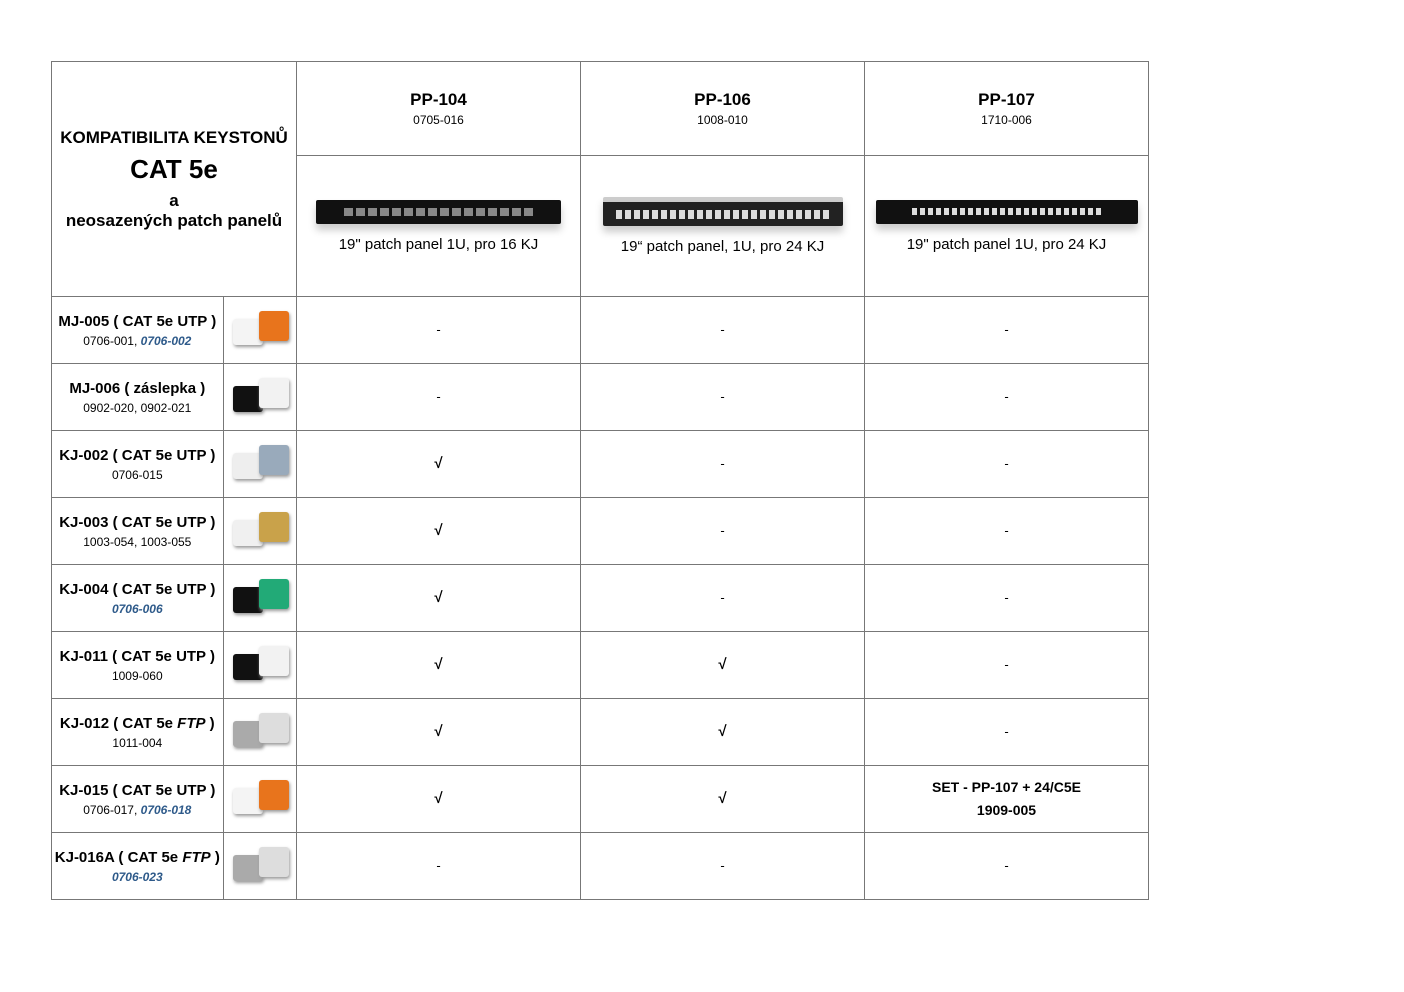 The image size is (1404, 992). I want to click on table-row: KJ-002 ( CAT 5e UTP ) 0706-015 √ - -, so click(600, 464).